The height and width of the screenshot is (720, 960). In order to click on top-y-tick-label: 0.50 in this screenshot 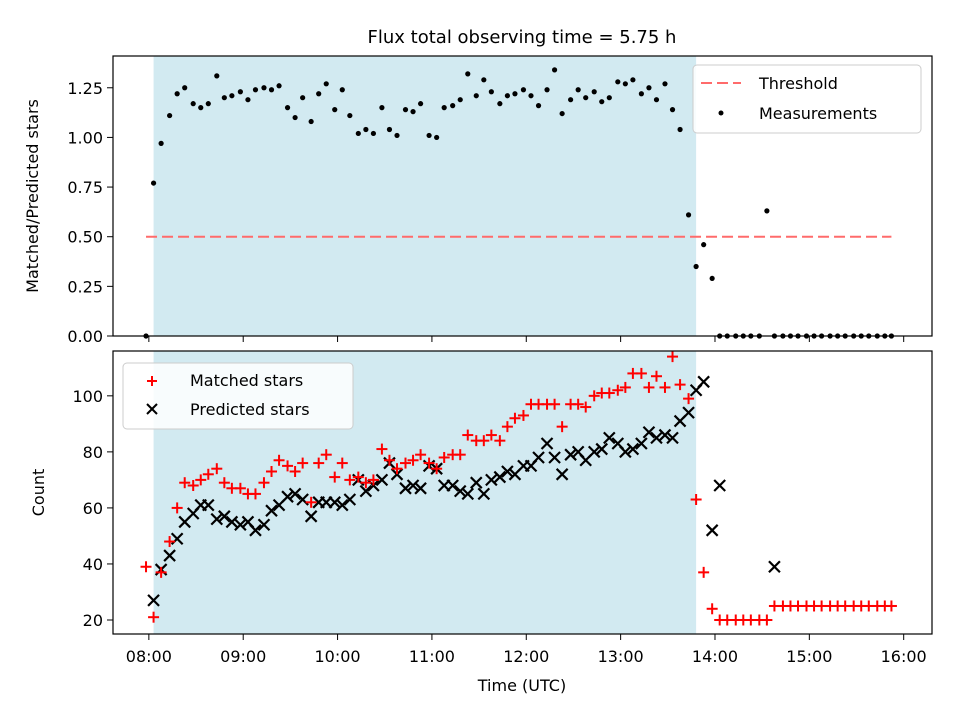, I will do `click(85, 237)`.